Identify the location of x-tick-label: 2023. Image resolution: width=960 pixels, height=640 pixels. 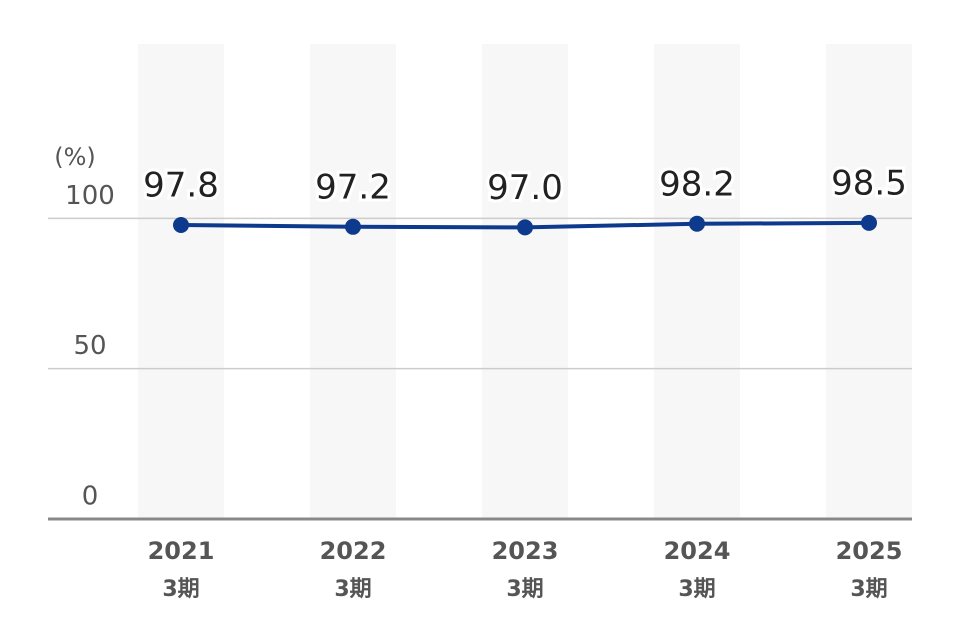
(525, 551).